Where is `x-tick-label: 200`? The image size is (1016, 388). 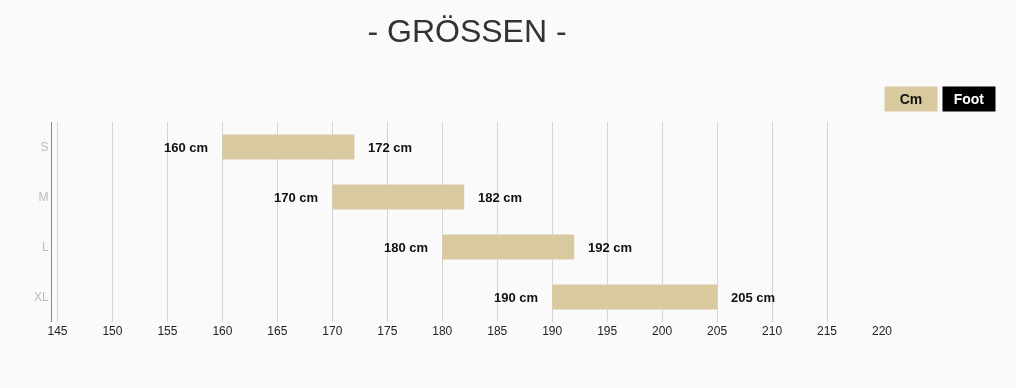 x-tick-label: 200 is located at coordinates (662, 331).